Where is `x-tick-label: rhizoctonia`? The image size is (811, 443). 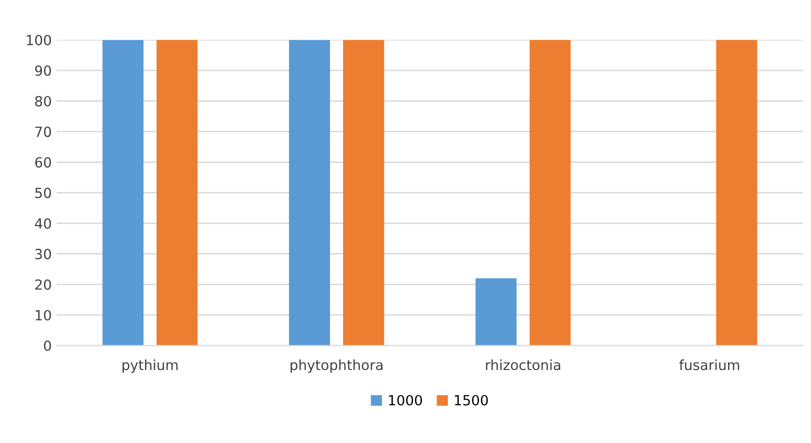 x-tick-label: rhizoctonia is located at coordinates (523, 364).